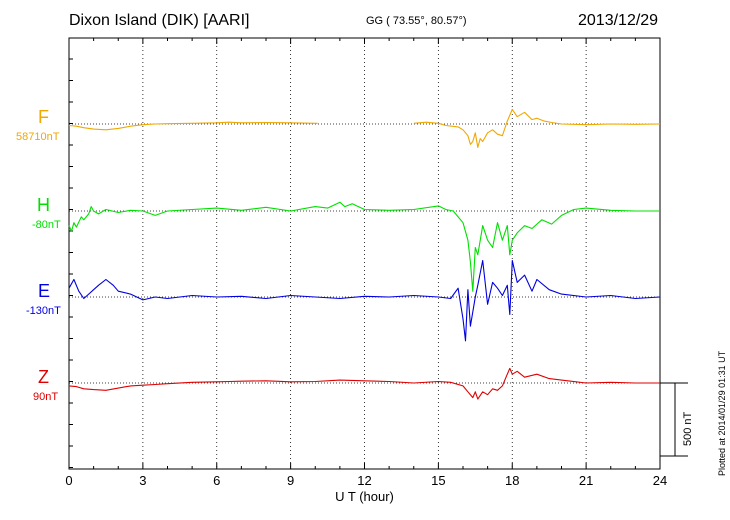 The width and height of the screenshot is (730, 520). Describe the element at coordinates (364, 383) in the screenshot. I see `series-z-trace` at that location.